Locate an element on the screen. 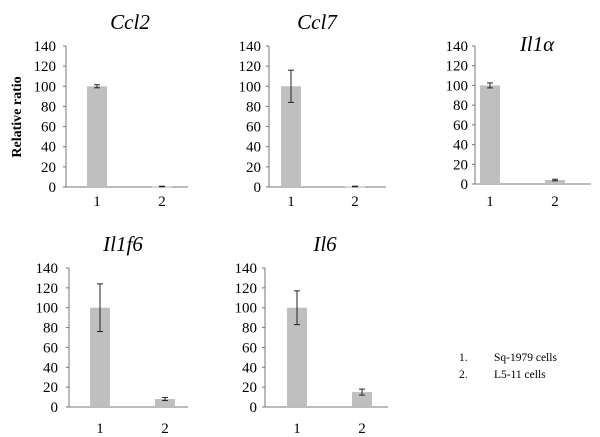  y-axis-label: Relative ratio is located at coordinates (17, 116).